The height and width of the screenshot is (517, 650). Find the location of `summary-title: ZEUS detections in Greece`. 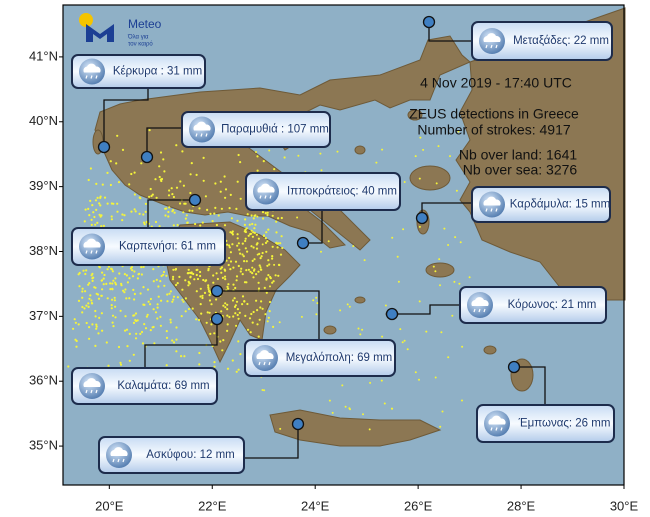

summary-title: ZEUS detections in Greece is located at coordinates (494, 114).